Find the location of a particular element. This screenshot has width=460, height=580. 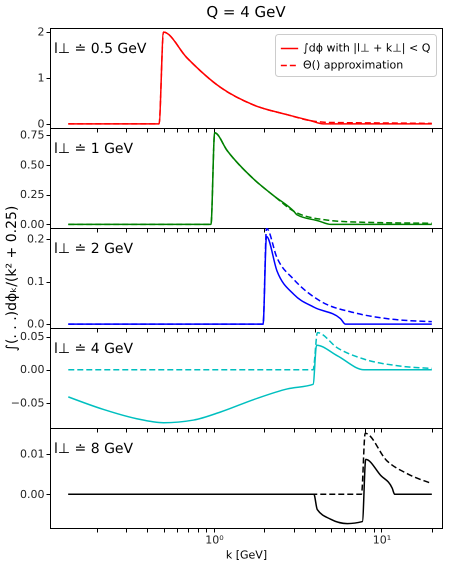

y-tick-label: 0.75 is located at coordinates (32, 135).